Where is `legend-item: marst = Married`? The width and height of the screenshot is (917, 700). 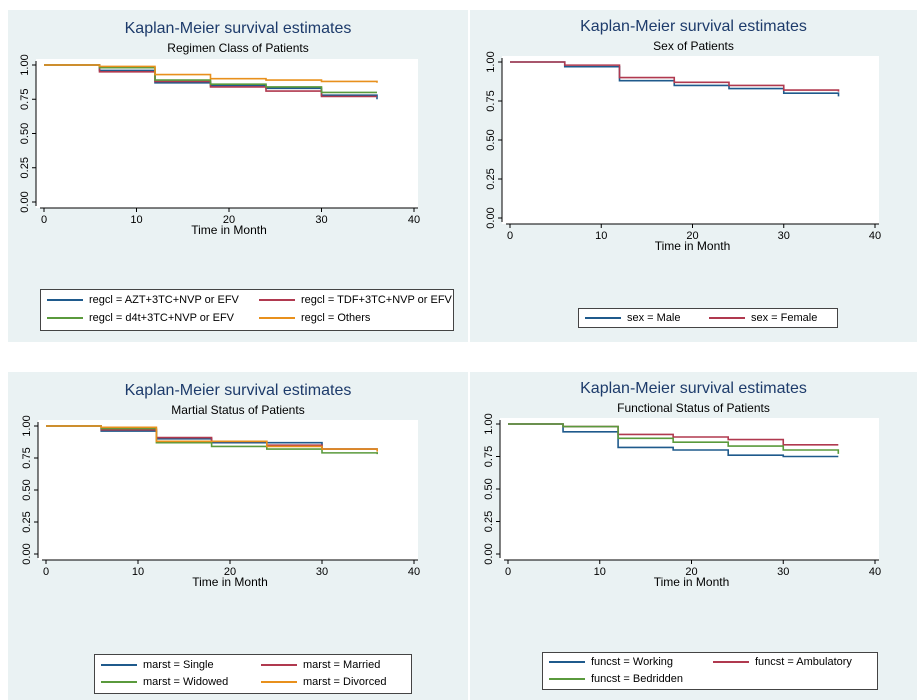 legend-item: marst = Married is located at coordinates (320, 665).